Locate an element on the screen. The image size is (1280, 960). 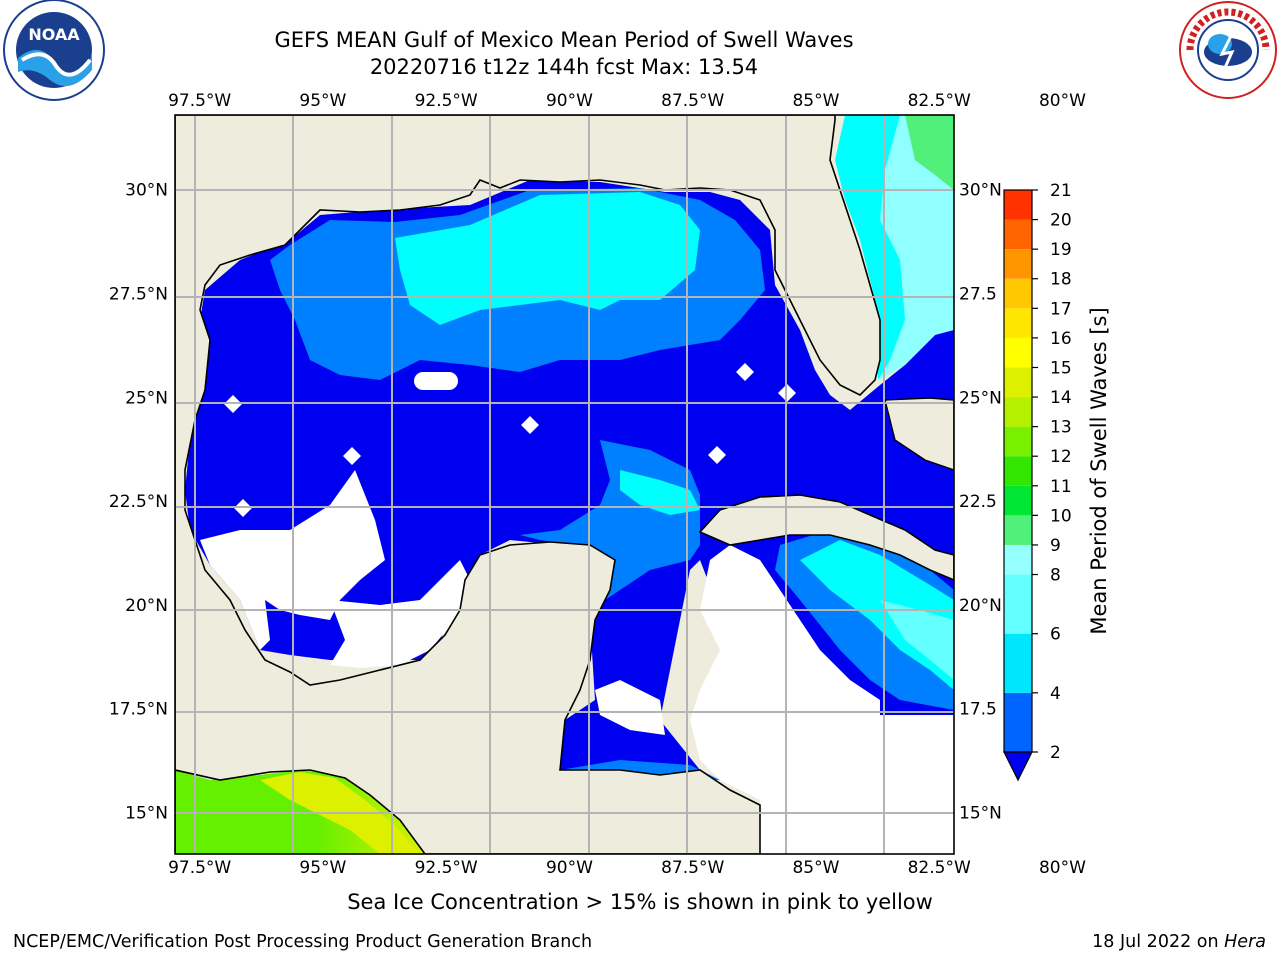
y-tick-label-left: 17.5°N is located at coordinates (138, 710).